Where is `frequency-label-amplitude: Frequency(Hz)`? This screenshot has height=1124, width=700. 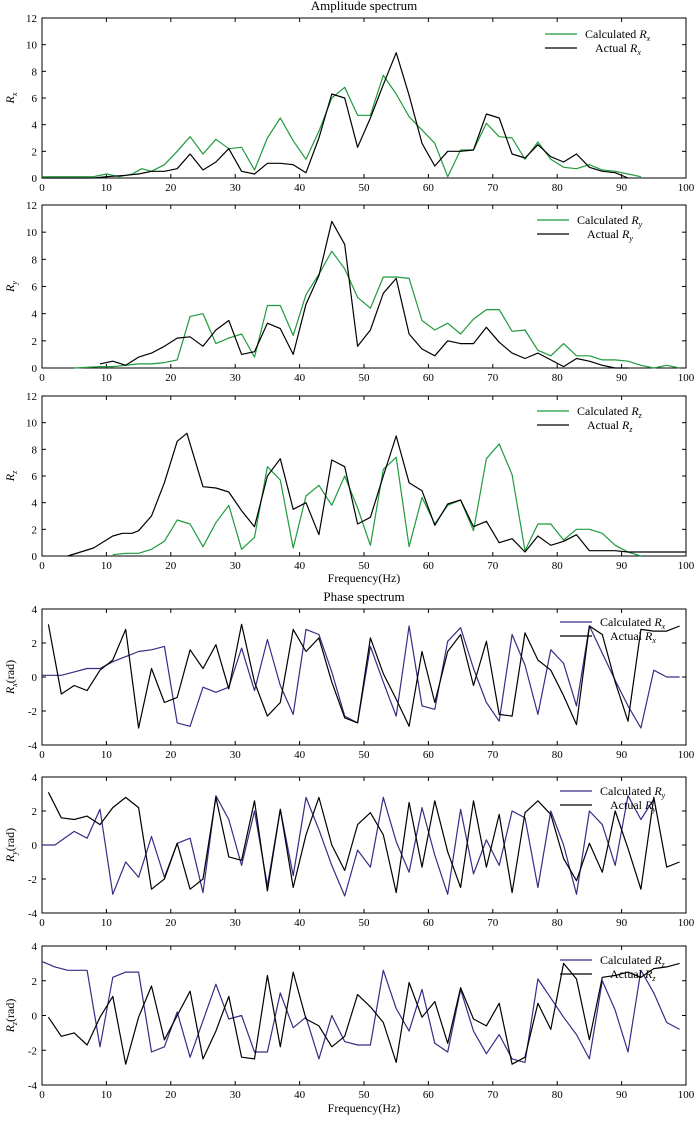 frequency-label-amplitude: Frequency(Hz) is located at coordinates (364, 578).